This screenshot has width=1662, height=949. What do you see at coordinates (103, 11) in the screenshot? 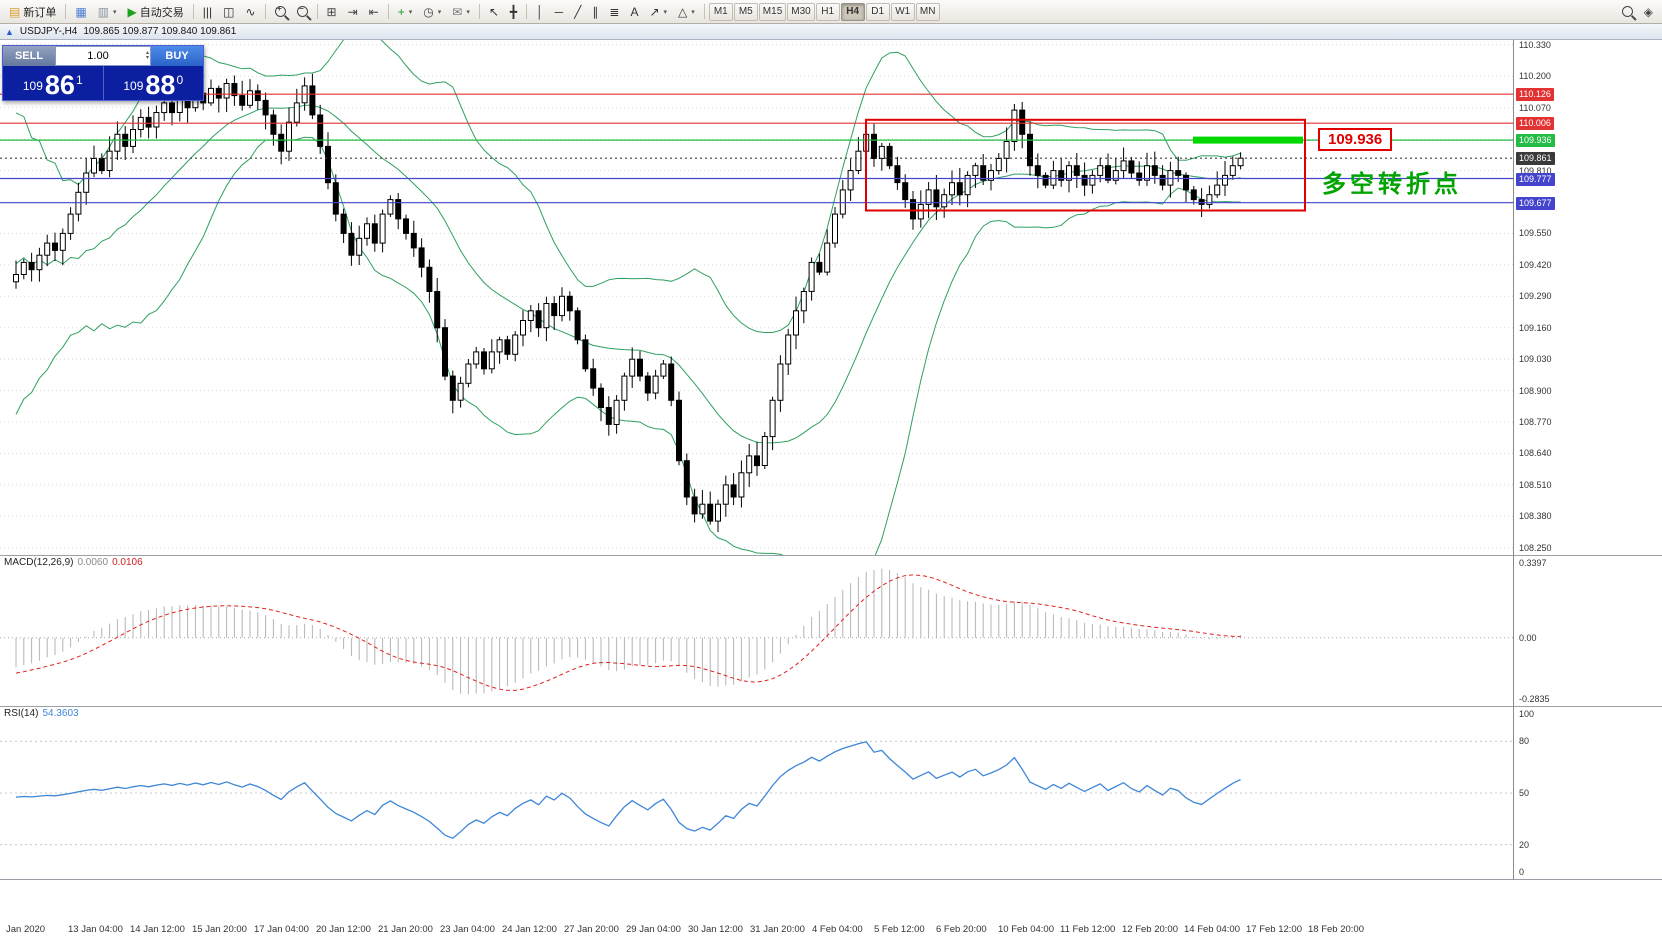
I see `profiles-icon: ▥` at bounding box center [103, 11].